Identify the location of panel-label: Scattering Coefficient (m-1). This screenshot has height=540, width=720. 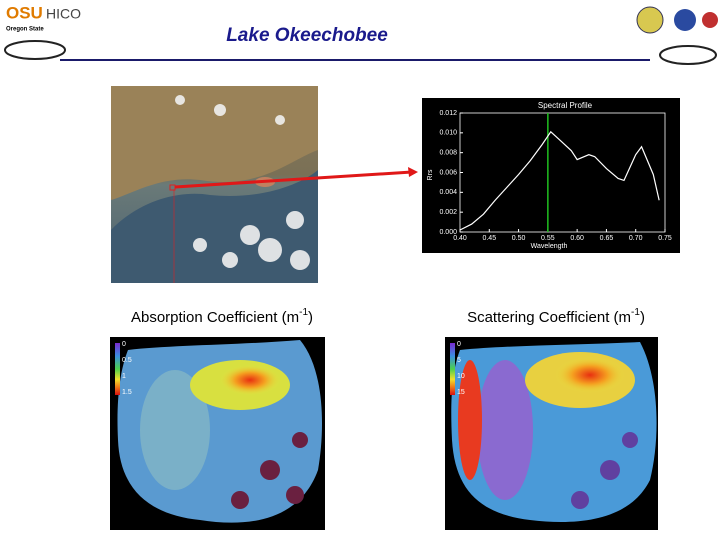
(556, 316).